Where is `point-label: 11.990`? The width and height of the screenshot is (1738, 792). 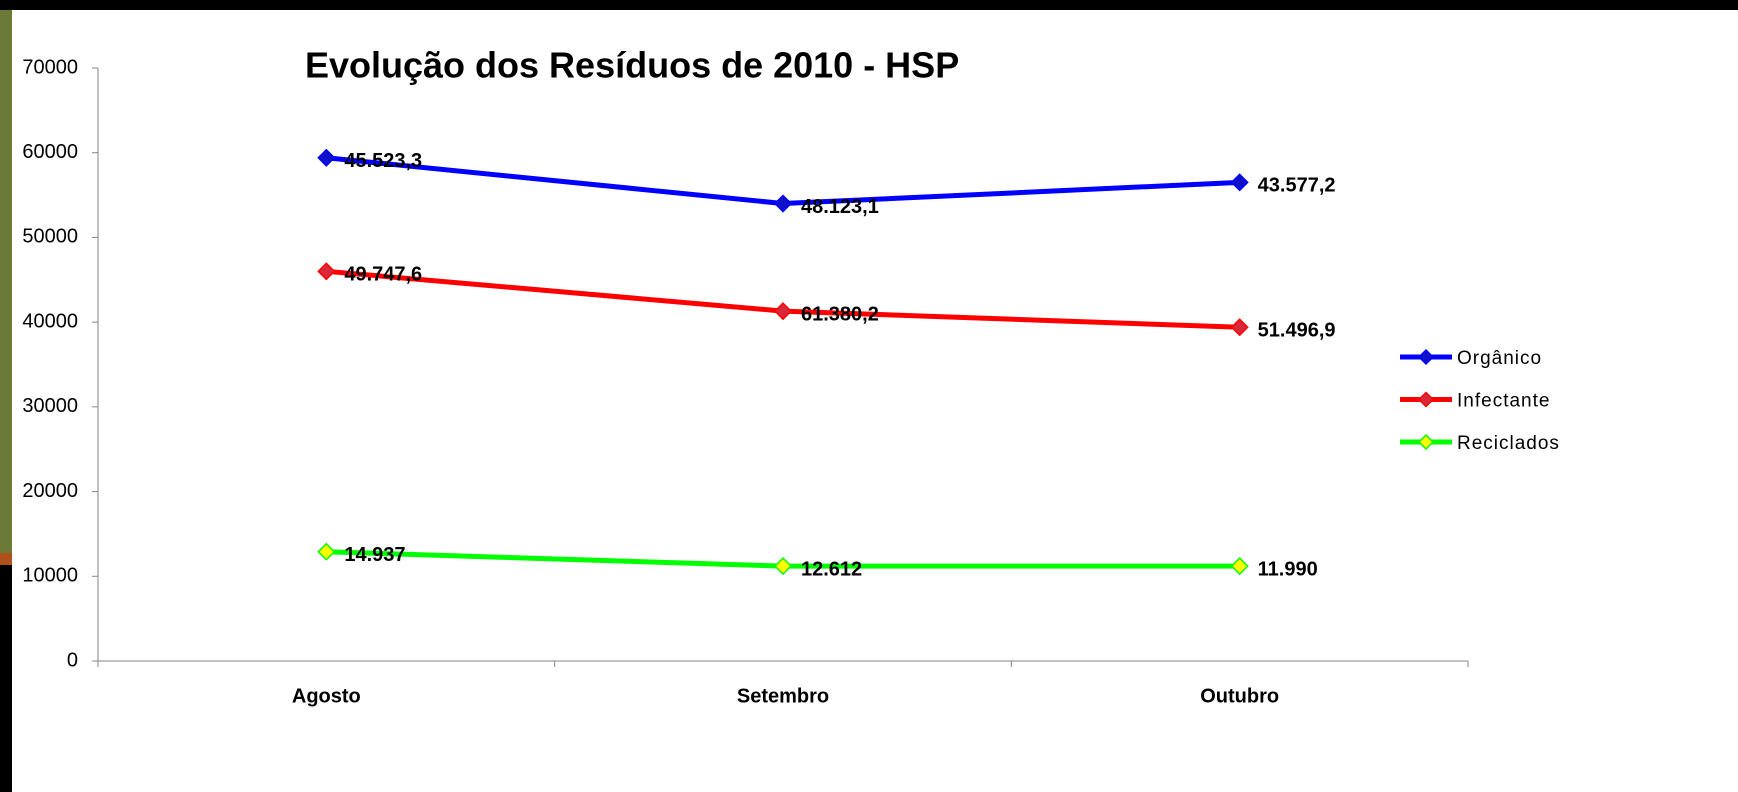 point-label: 11.990 is located at coordinates (1288, 569).